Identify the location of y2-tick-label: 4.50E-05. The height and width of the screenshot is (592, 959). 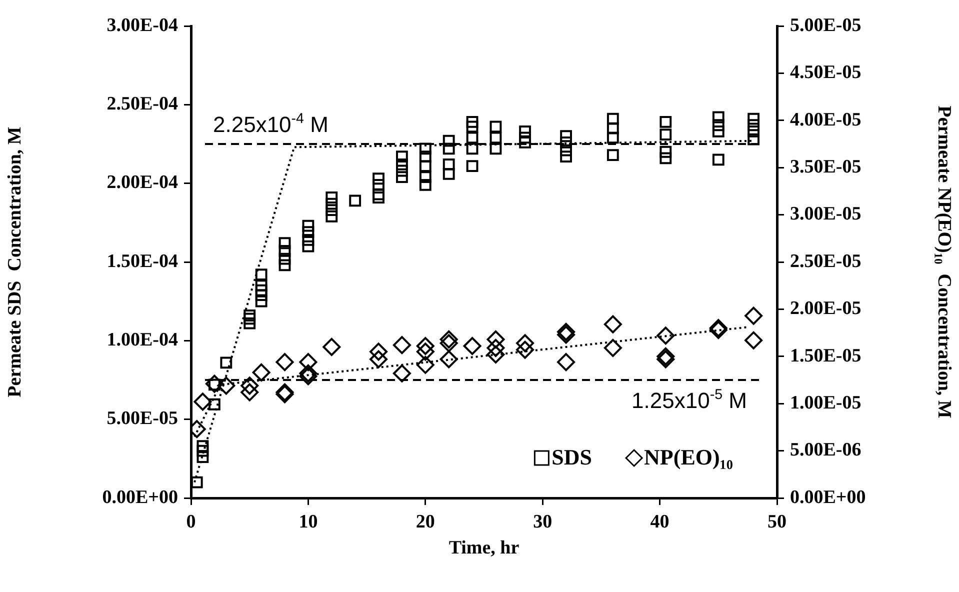
(826, 73).